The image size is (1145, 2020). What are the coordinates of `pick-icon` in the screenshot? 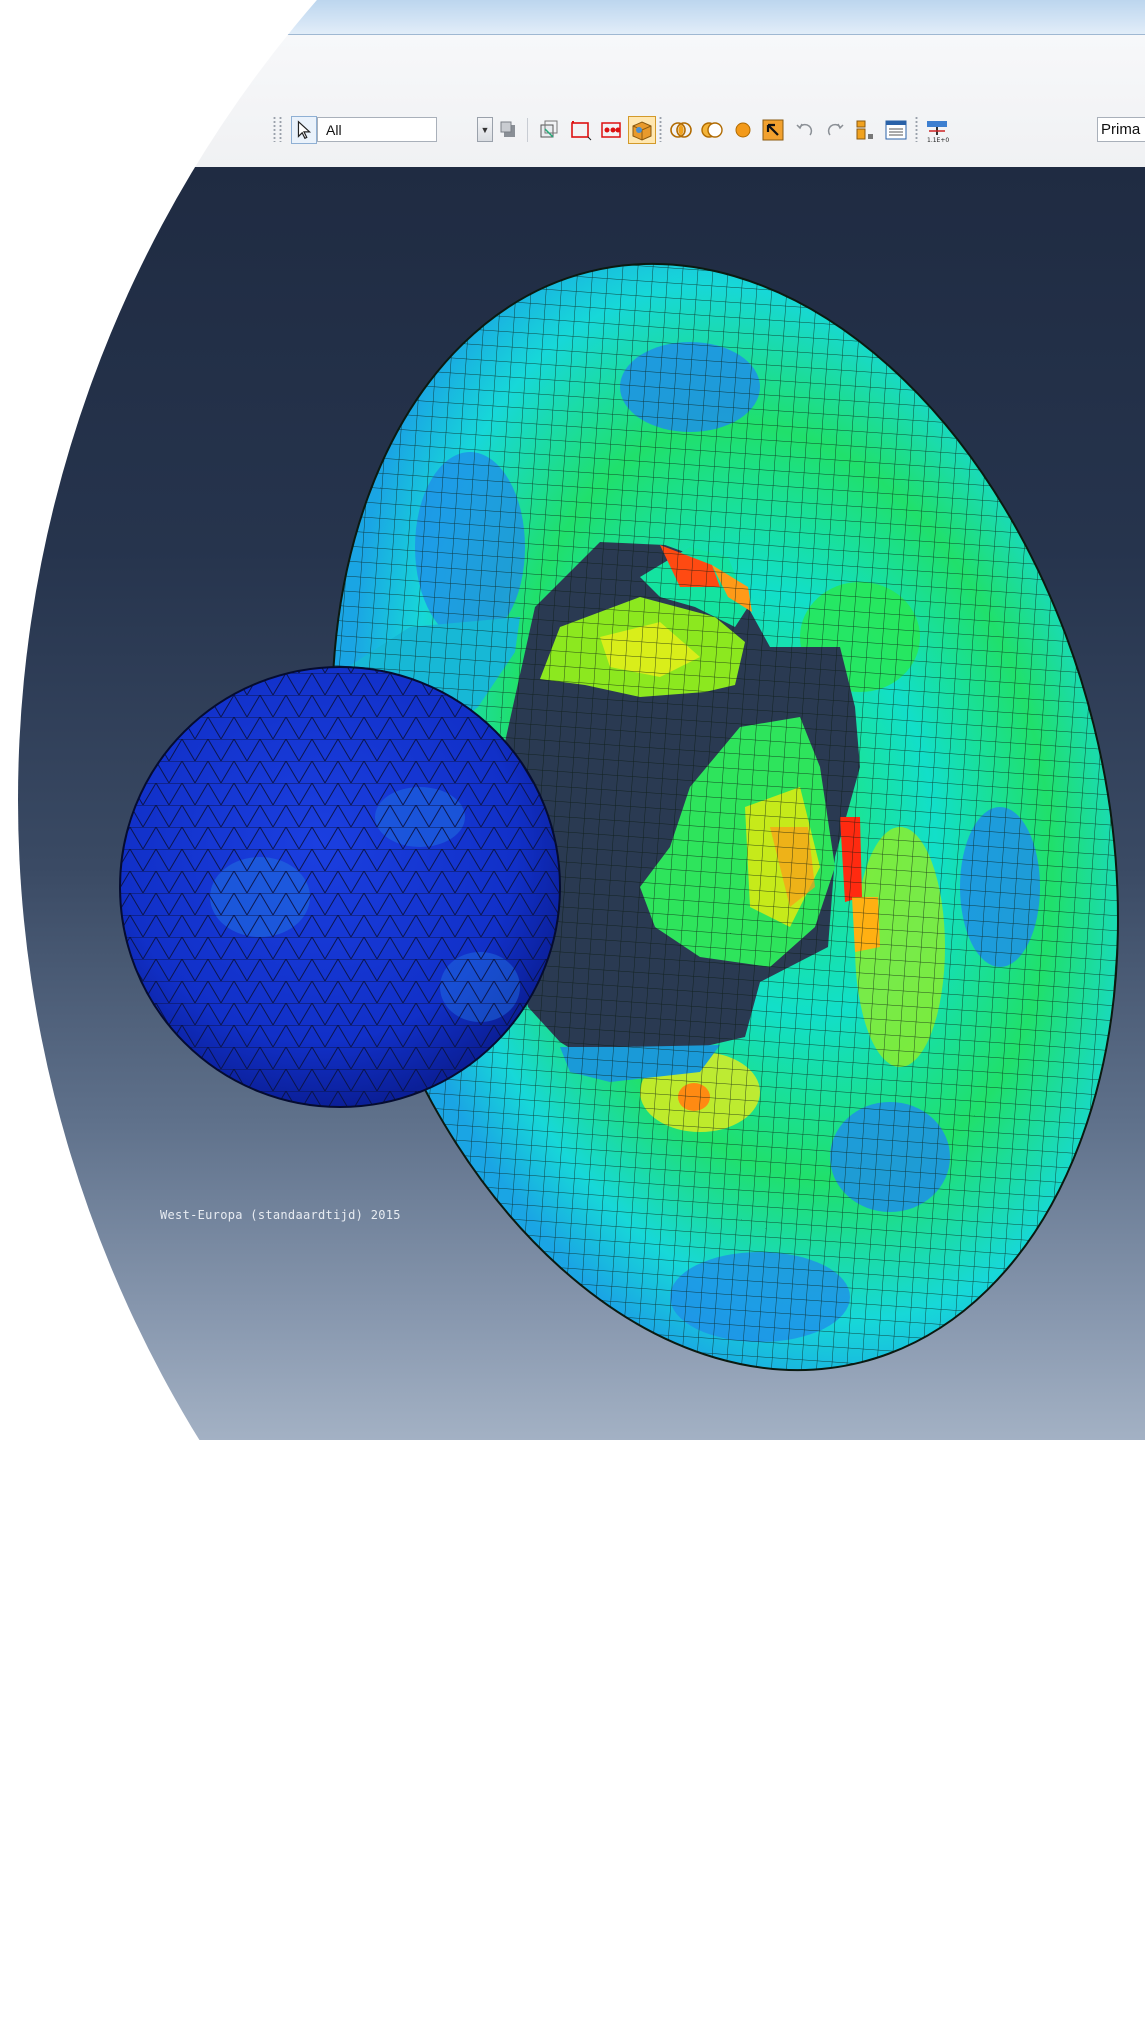 It's located at (773, 130).